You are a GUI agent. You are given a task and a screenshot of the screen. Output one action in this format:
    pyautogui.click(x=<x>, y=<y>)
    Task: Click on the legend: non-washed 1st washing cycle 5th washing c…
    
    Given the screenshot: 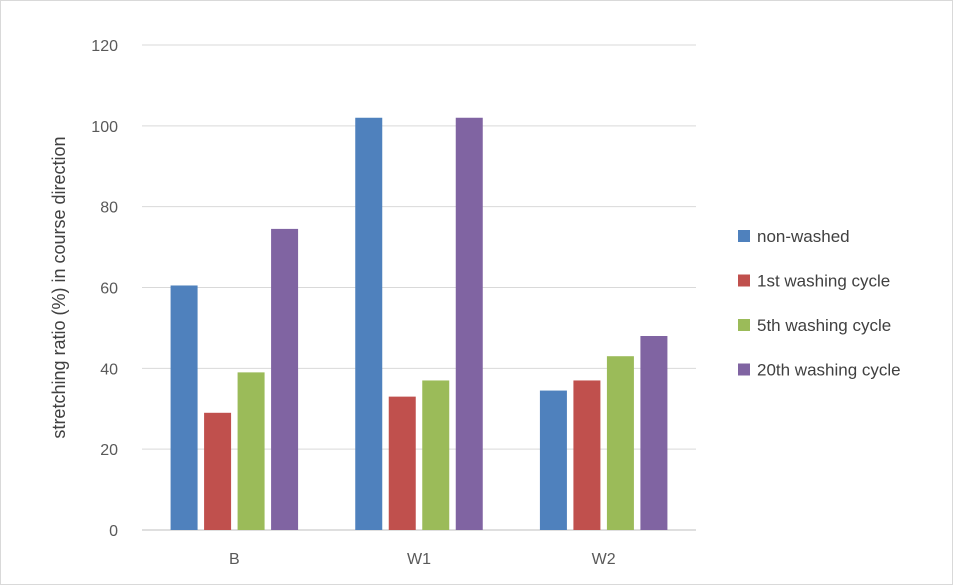 What is the action you would take?
    pyautogui.click(x=819, y=303)
    